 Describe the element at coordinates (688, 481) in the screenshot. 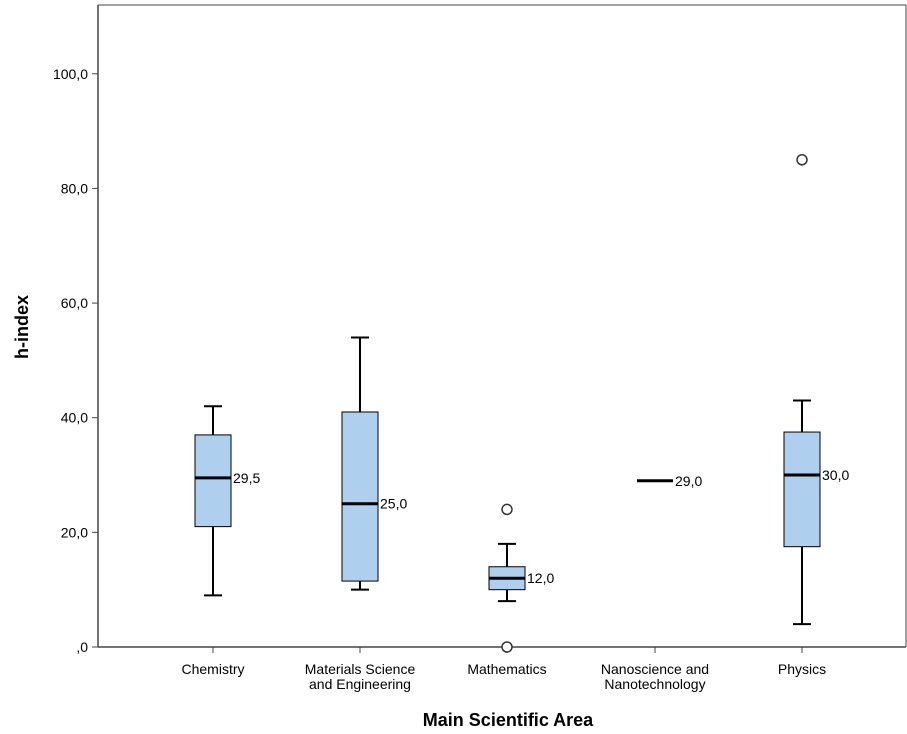

I see `median-value-label: 29,0` at that location.